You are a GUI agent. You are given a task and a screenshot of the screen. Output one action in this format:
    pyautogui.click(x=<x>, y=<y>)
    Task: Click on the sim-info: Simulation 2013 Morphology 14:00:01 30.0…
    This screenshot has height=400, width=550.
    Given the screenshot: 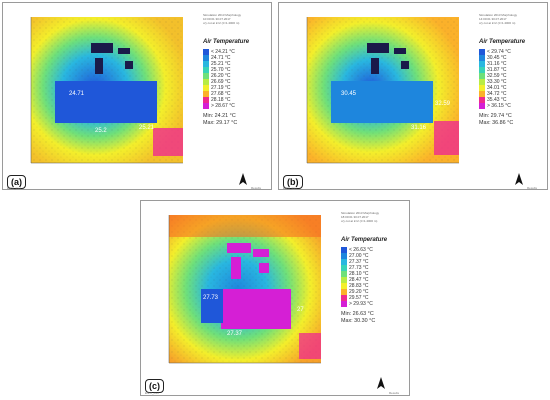 What is the action you would take?
    pyautogui.click(x=498, y=19)
    